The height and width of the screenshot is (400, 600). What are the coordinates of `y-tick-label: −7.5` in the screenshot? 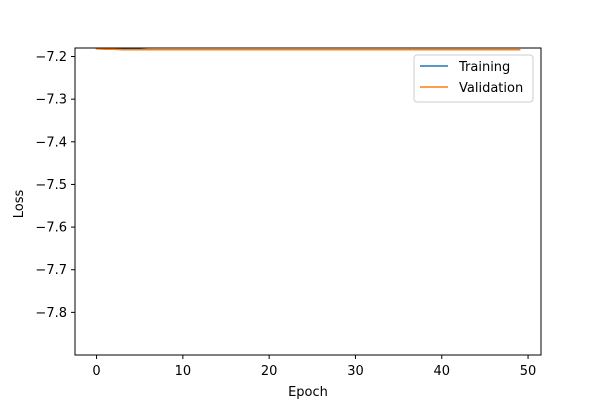 It's located at (51, 185).